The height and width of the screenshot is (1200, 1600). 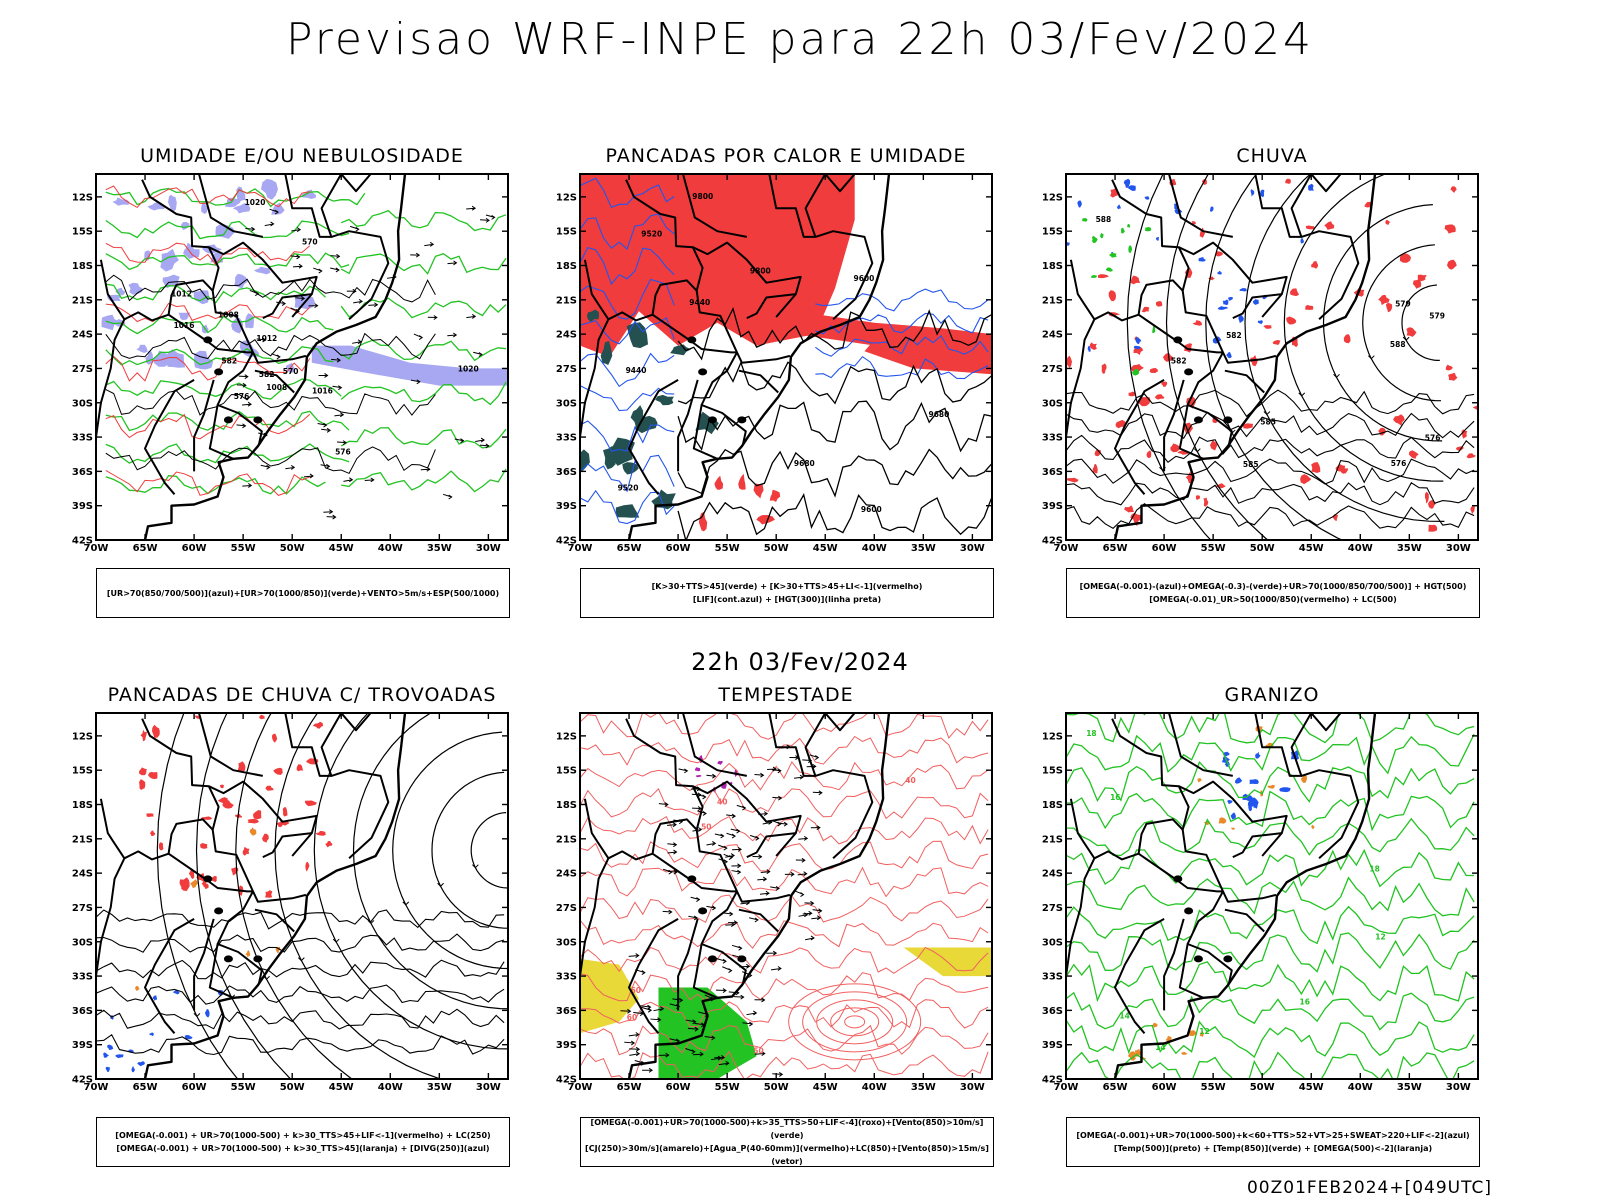 What do you see at coordinates (566, 1011) in the screenshot?
I see `lat-tick-label: 36S` at bounding box center [566, 1011].